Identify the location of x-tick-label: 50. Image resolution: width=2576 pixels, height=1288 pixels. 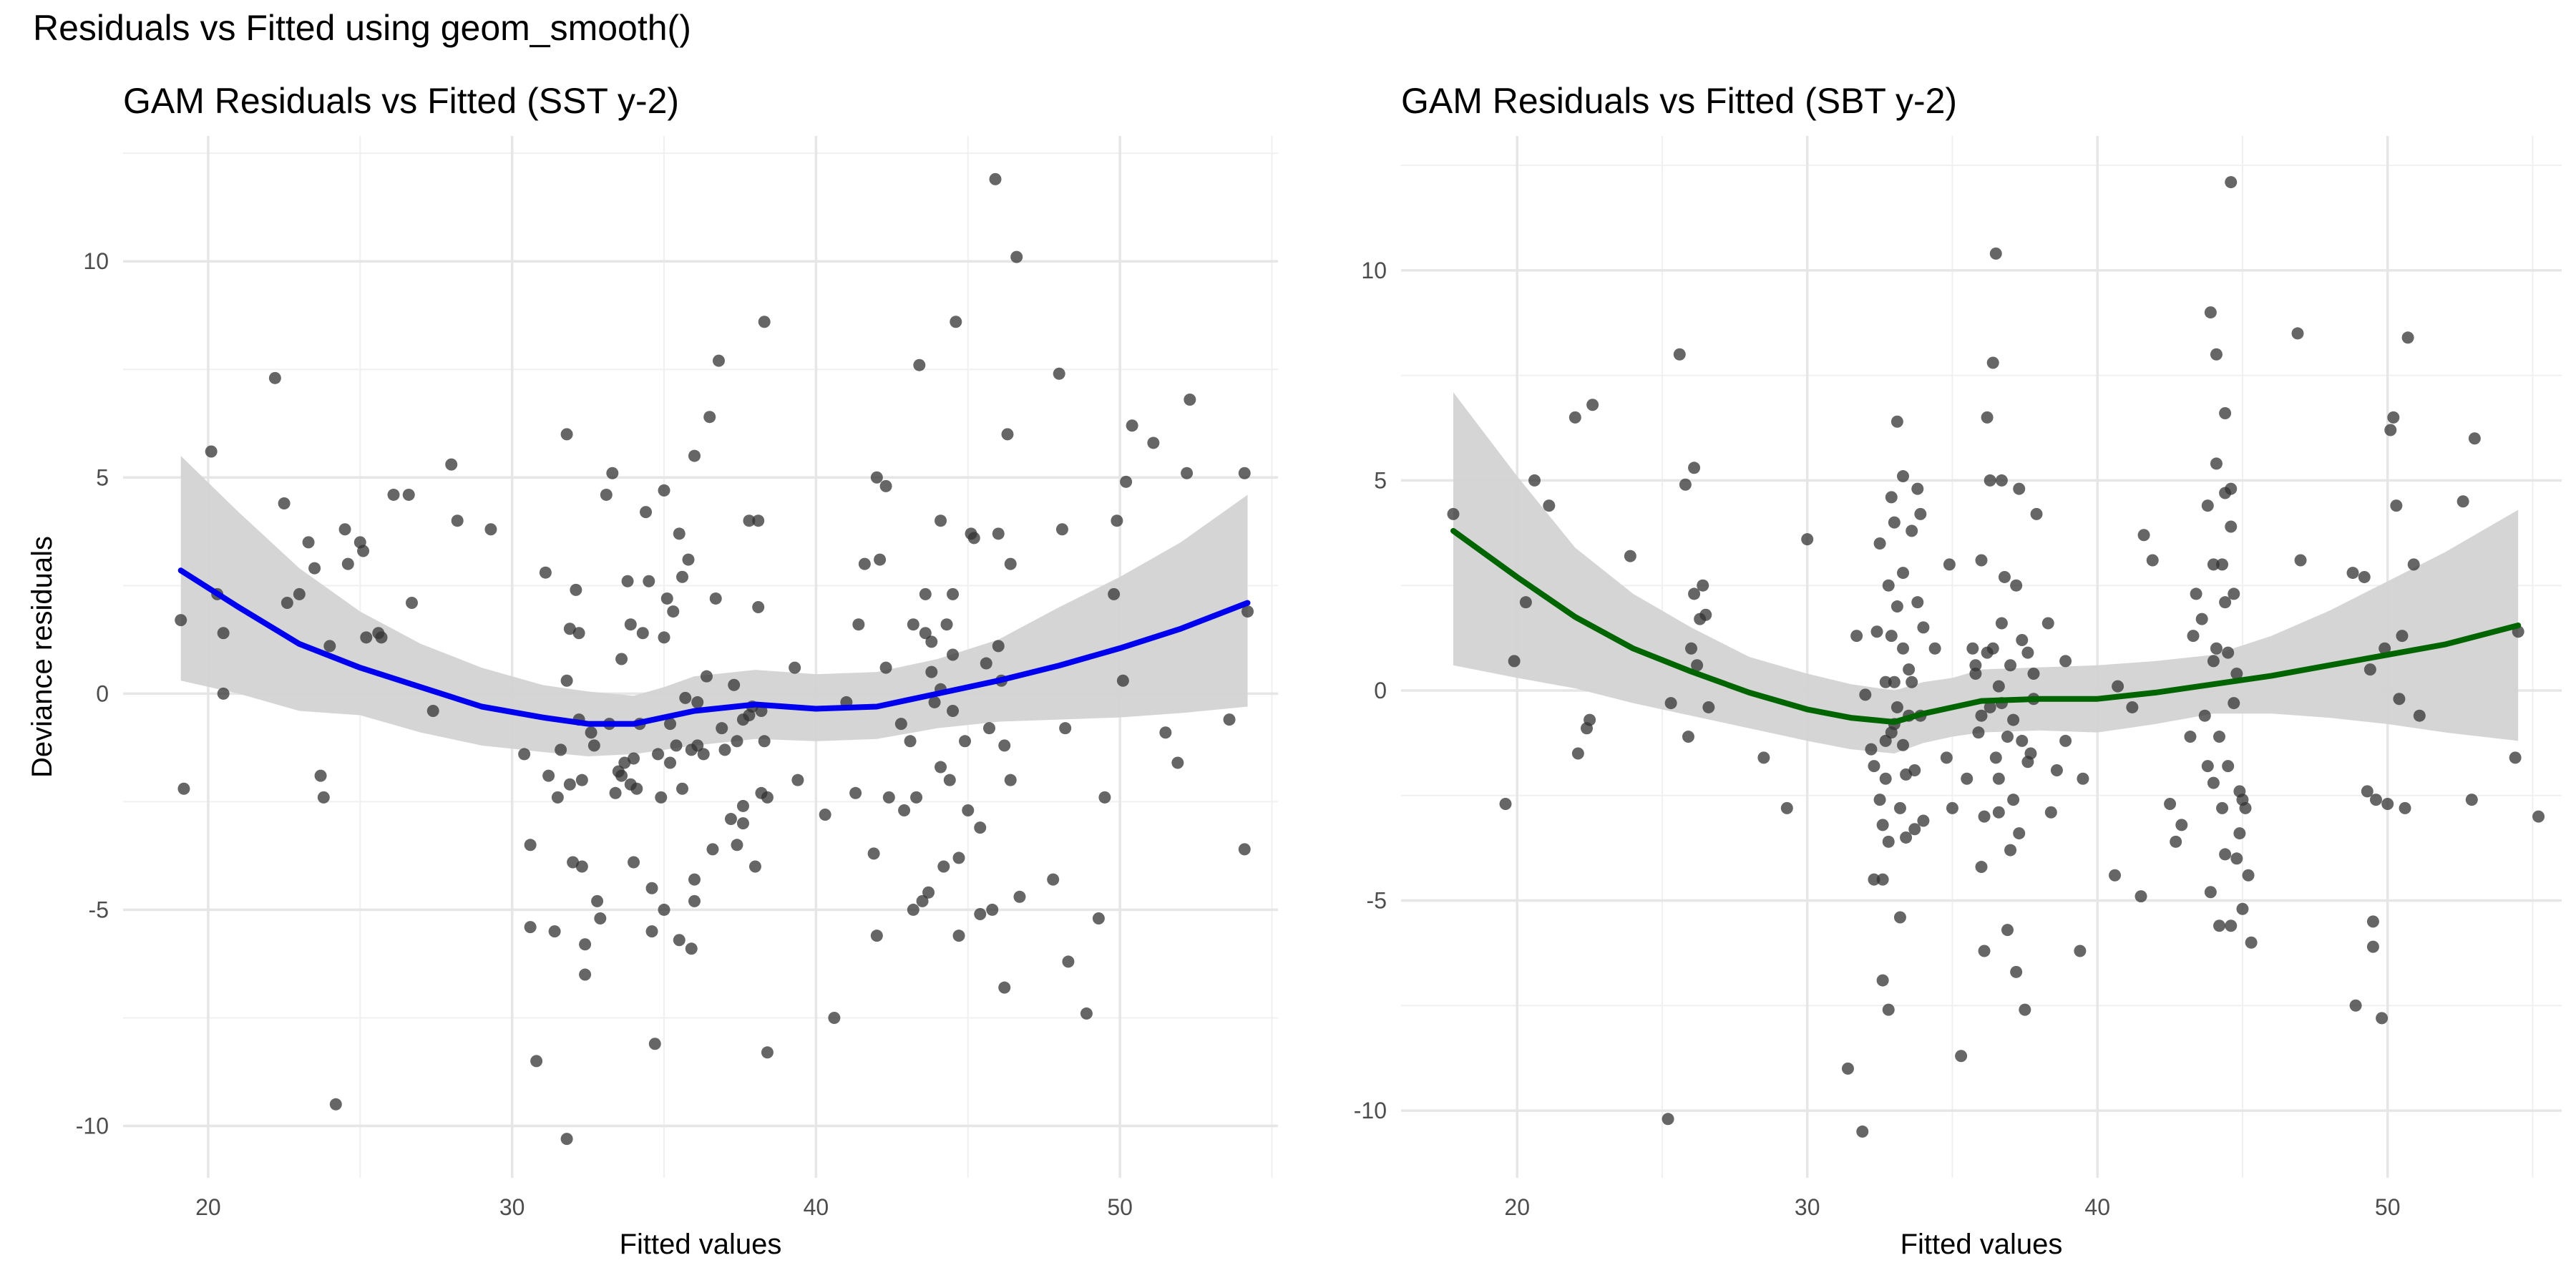
(2388, 1207).